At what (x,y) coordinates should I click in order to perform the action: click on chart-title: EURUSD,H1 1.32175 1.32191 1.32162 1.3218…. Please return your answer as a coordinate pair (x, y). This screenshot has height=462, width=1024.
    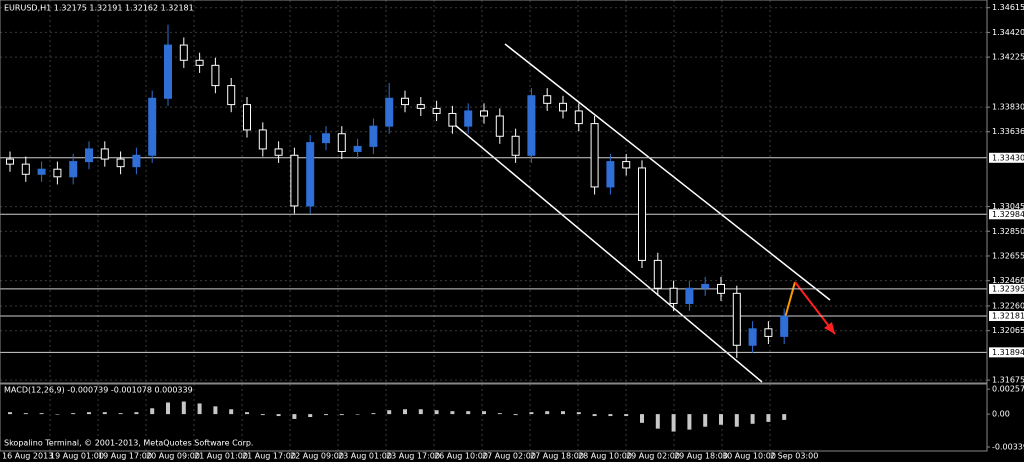
    Looking at the image, I should click on (99, 8).